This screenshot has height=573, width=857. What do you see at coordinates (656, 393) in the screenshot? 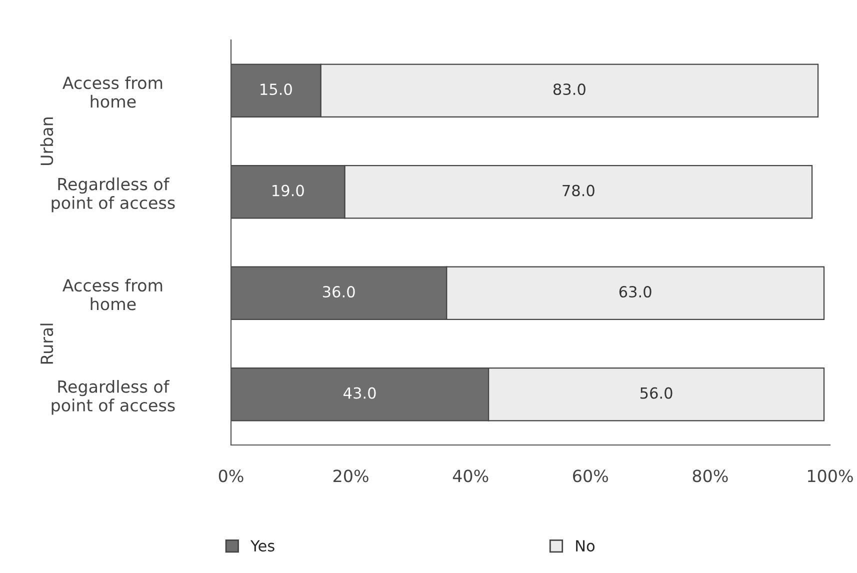
I see `data-label: 56.0` at bounding box center [656, 393].